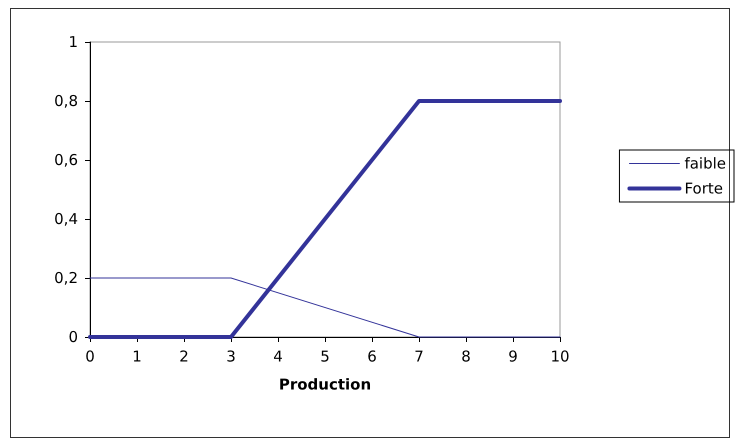 The height and width of the screenshot is (443, 736). Describe the element at coordinates (66, 160) in the screenshot. I see `y-tick-label: 0,6` at that location.